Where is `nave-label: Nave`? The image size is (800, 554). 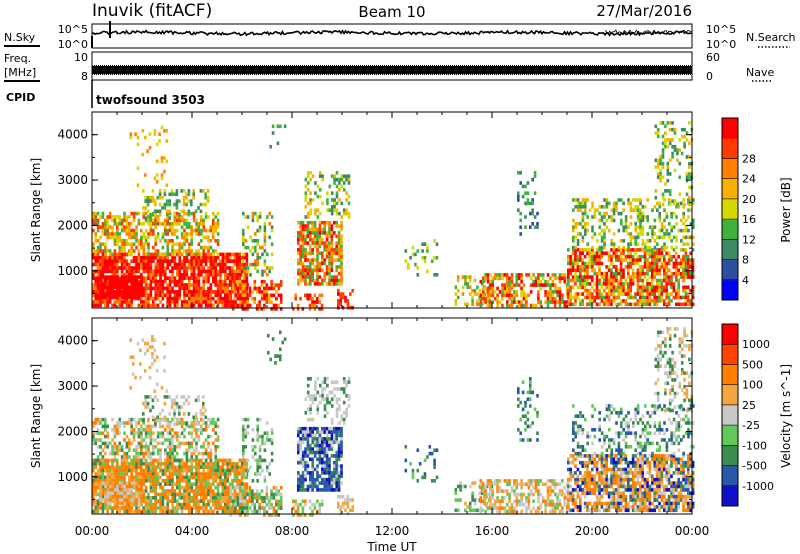
nave-label: Nave is located at coordinates (760, 72).